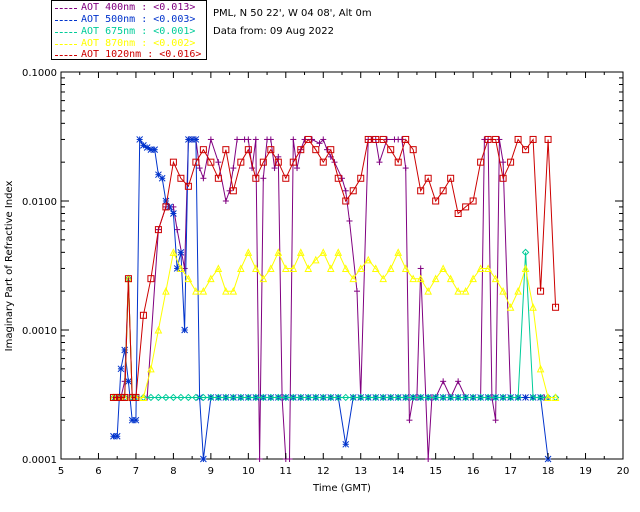  Describe the element at coordinates (66, 8) in the screenshot. I see `legend-swatch-400nm` at that location.